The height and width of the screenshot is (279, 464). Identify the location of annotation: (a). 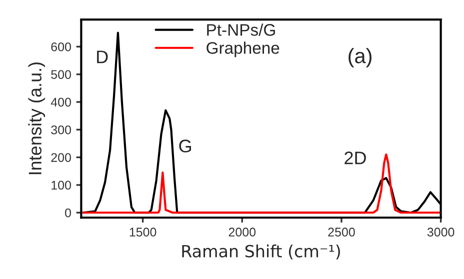
(360, 58).